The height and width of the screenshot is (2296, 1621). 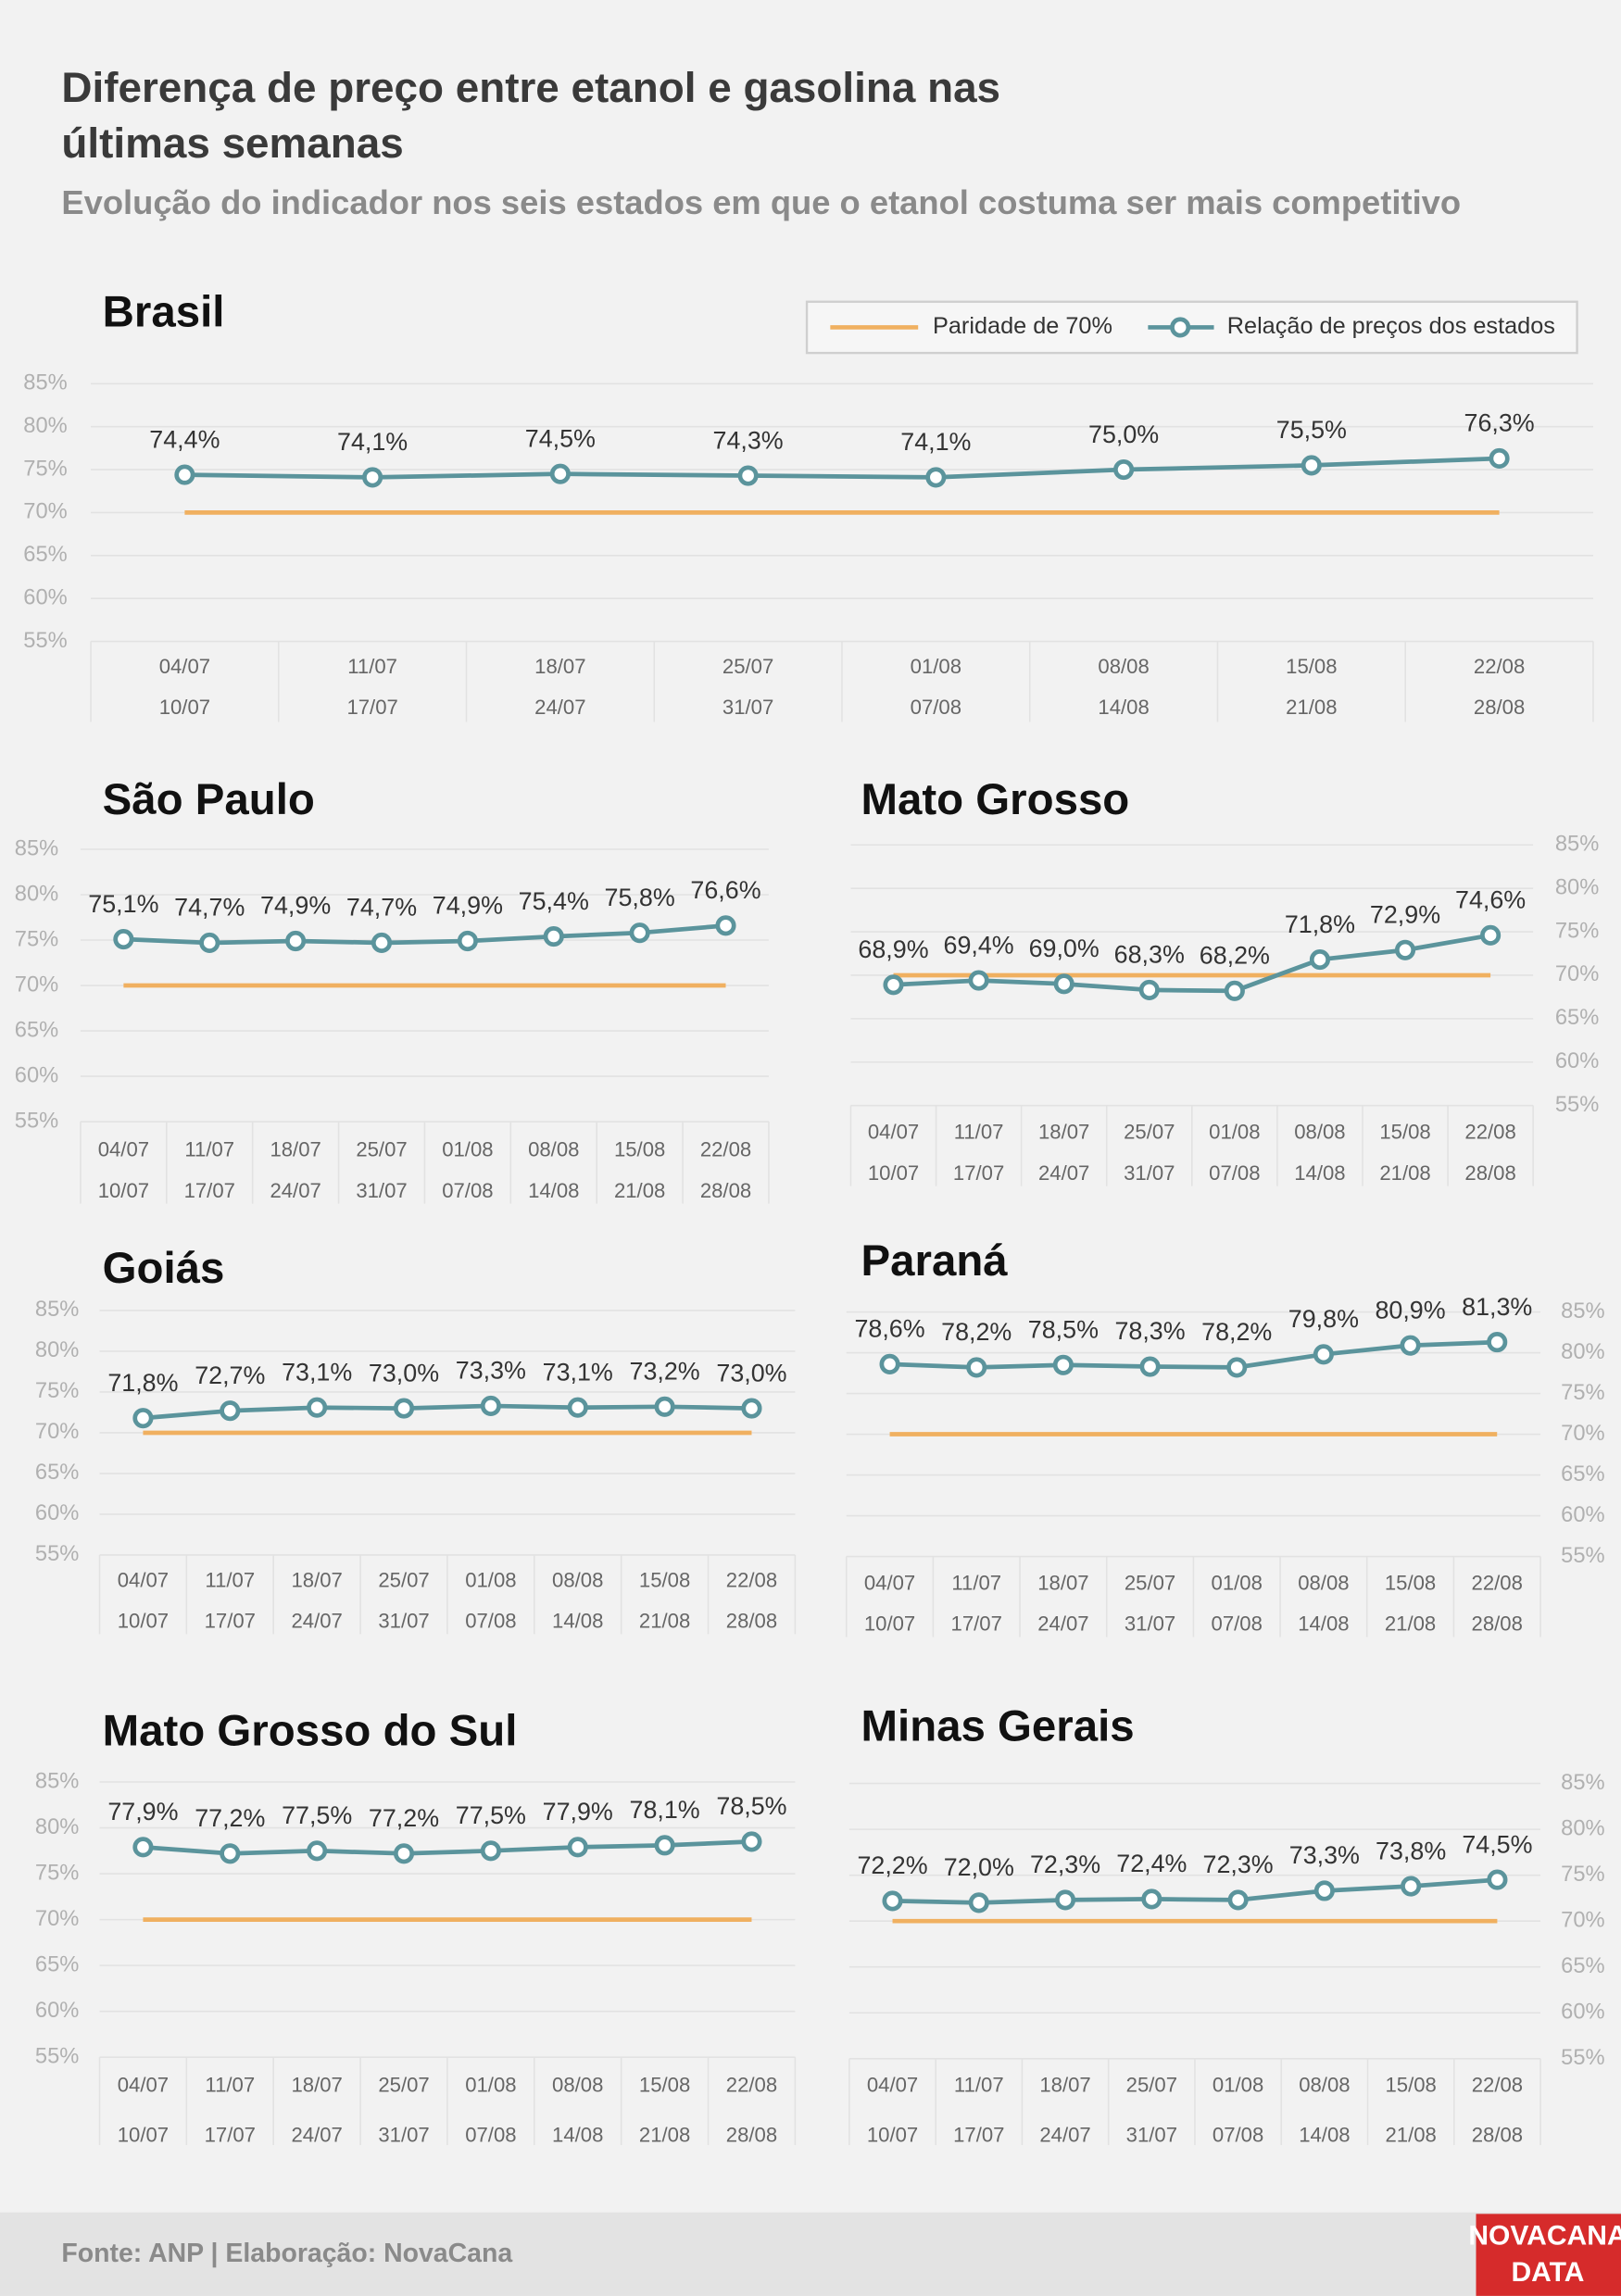 I want to click on data-label: 76,6%, so click(x=725, y=890).